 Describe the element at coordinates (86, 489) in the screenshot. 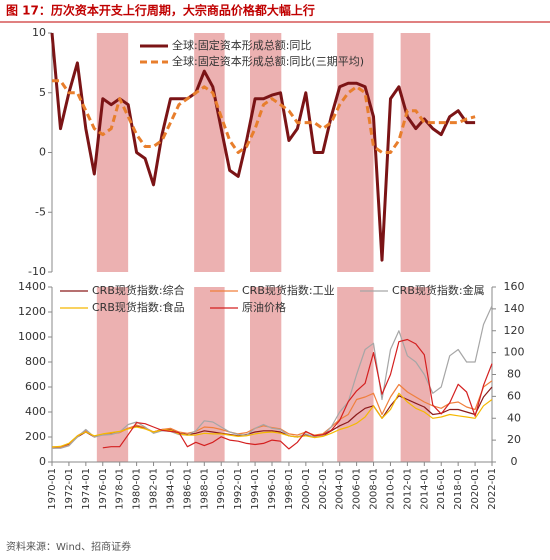

I see `x-tick-label: 1974-01` at that location.